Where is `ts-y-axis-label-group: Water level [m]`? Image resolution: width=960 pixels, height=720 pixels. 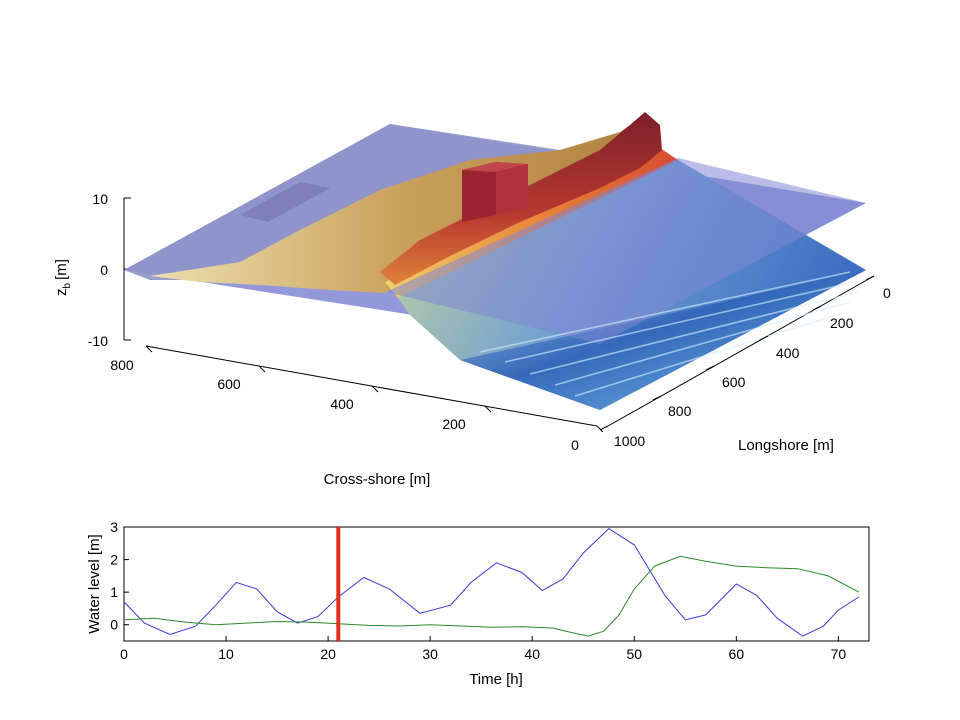 ts-y-axis-label-group: Water level [m] is located at coordinates (94, 583).